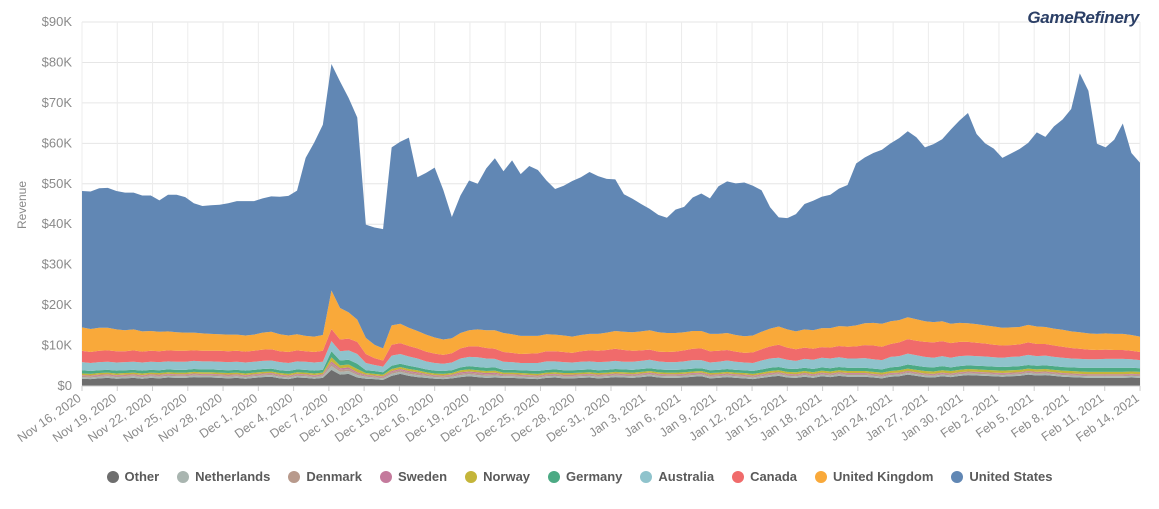  What do you see at coordinates (57, 345) in the screenshot?
I see `y-tick-label: $10K` at bounding box center [57, 345].